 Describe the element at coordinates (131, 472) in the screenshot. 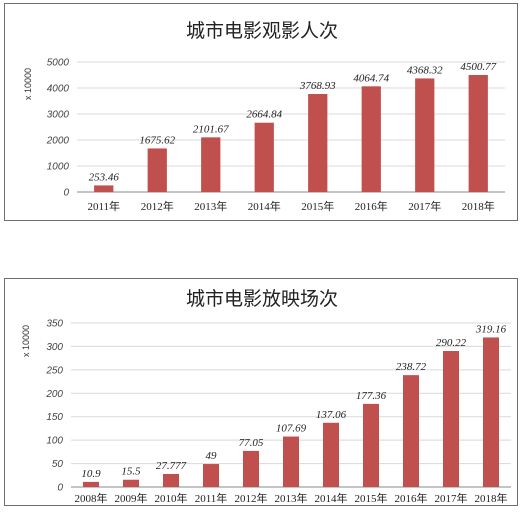

I see `data-label: 15.5` at that location.